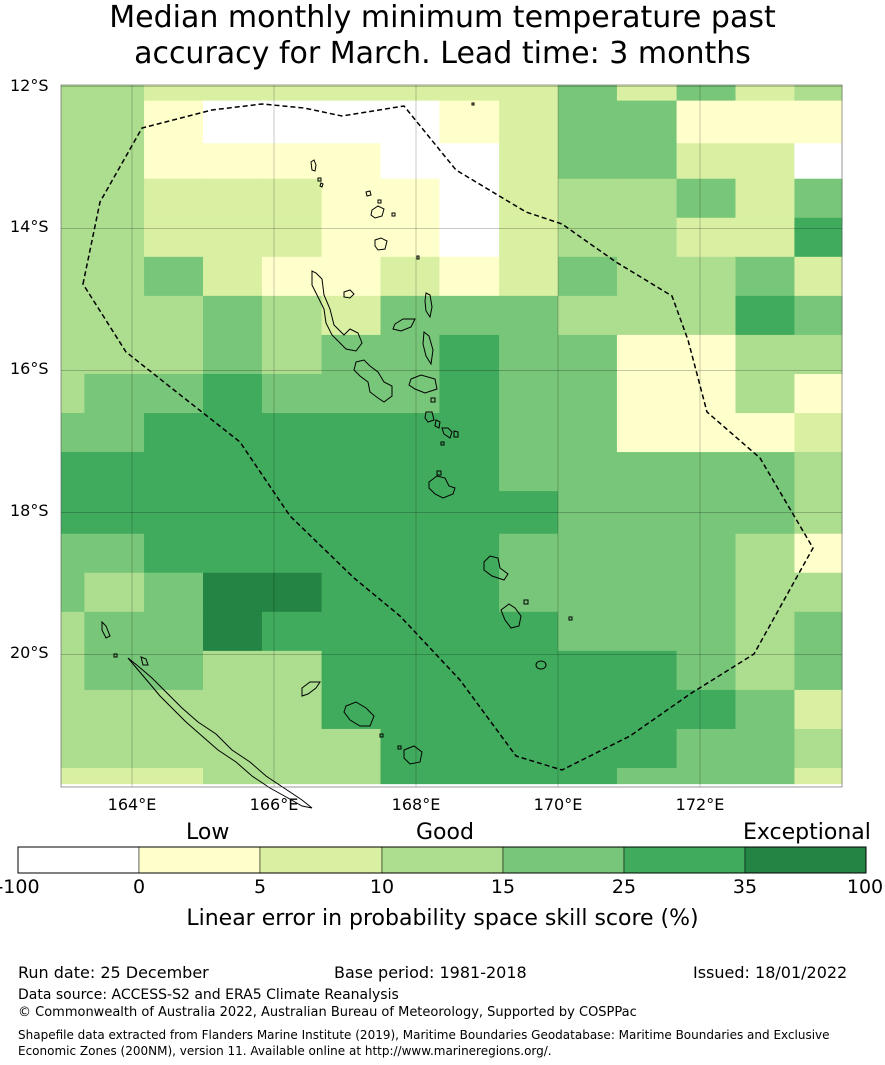 This screenshot has height=1065, width=885. Describe the element at coordinates (29, 226) in the screenshot. I see `lat-label-14s: 14°S` at that location.